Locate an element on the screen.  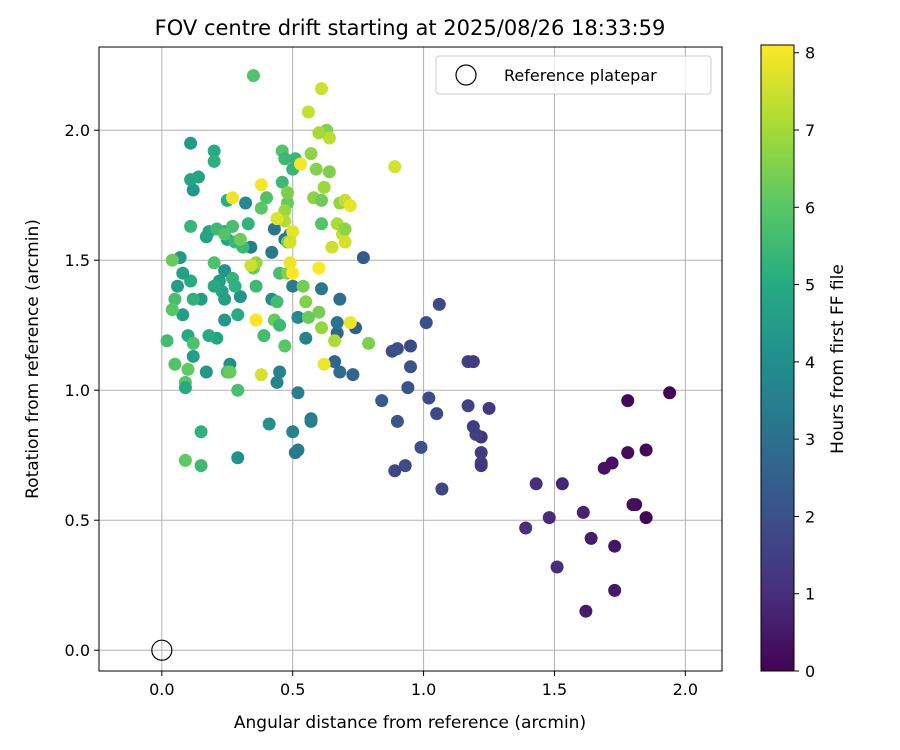
colorbar-tick-label: 0 is located at coordinates (810, 671).